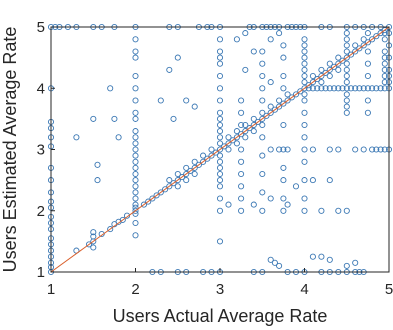  Describe the element at coordinates (41, 211) in the screenshot. I see `y-tick-label: 2` at that location.